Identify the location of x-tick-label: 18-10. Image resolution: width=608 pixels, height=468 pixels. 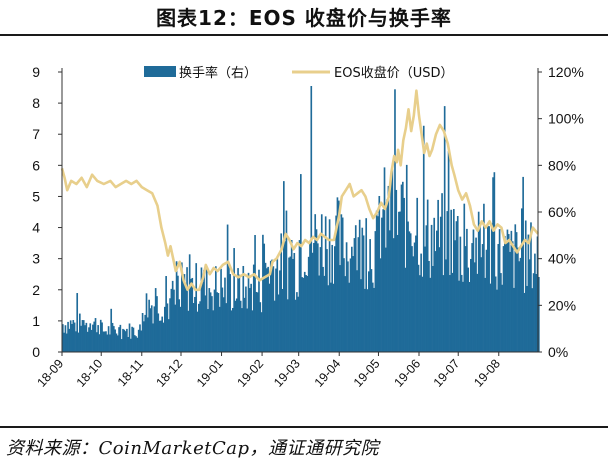
(90, 373).